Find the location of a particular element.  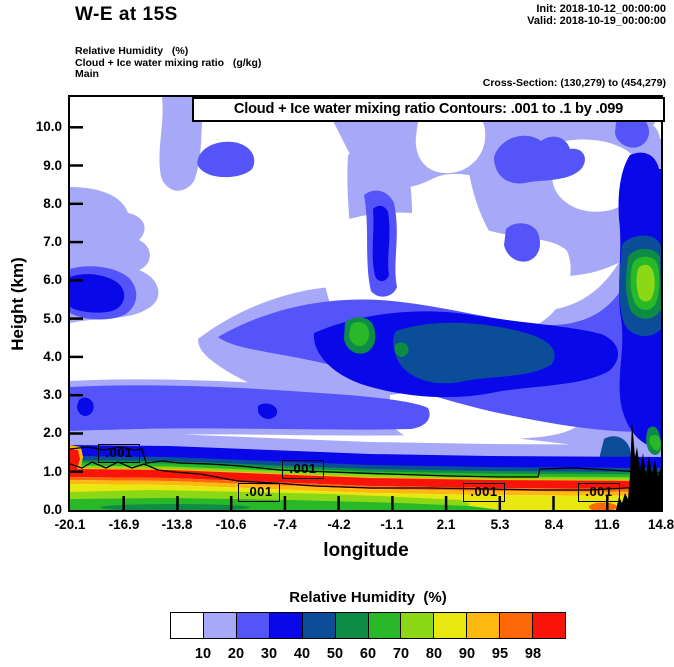

x-tick-label: -4.2 is located at coordinates (339, 524).